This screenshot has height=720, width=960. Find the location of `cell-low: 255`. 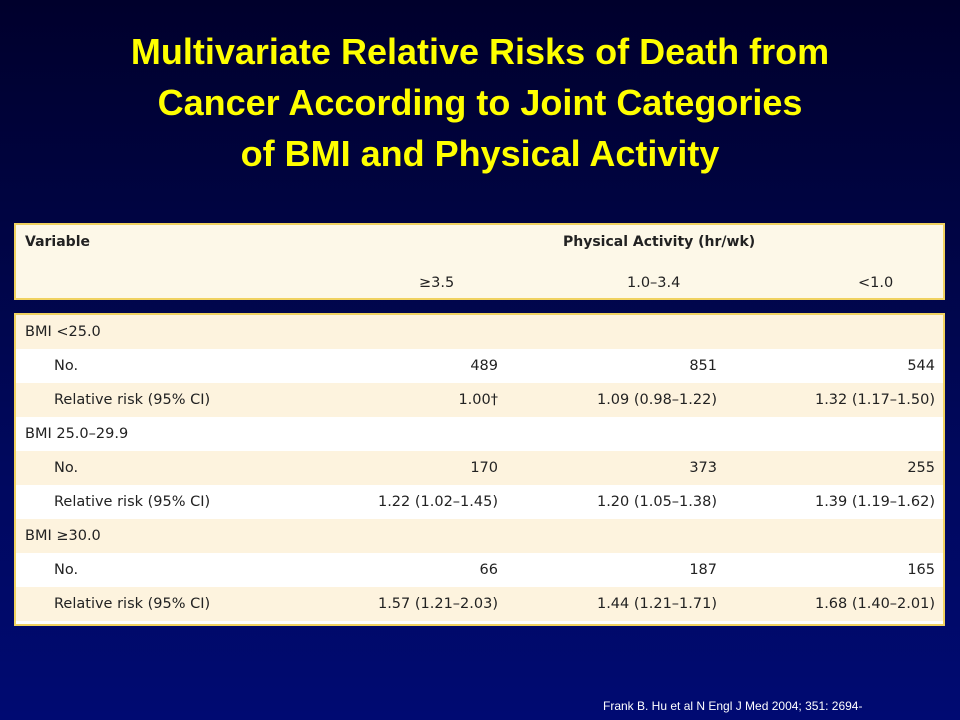

cell-low: 255 is located at coordinates (921, 468).